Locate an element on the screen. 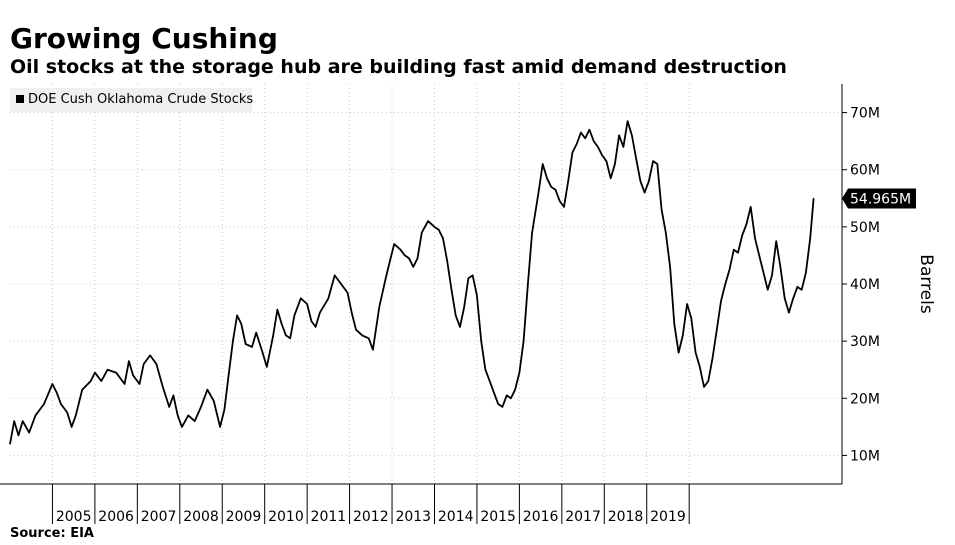 The height and width of the screenshot is (545, 955). x-tick-label-2014: 2014 is located at coordinates (456, 517).